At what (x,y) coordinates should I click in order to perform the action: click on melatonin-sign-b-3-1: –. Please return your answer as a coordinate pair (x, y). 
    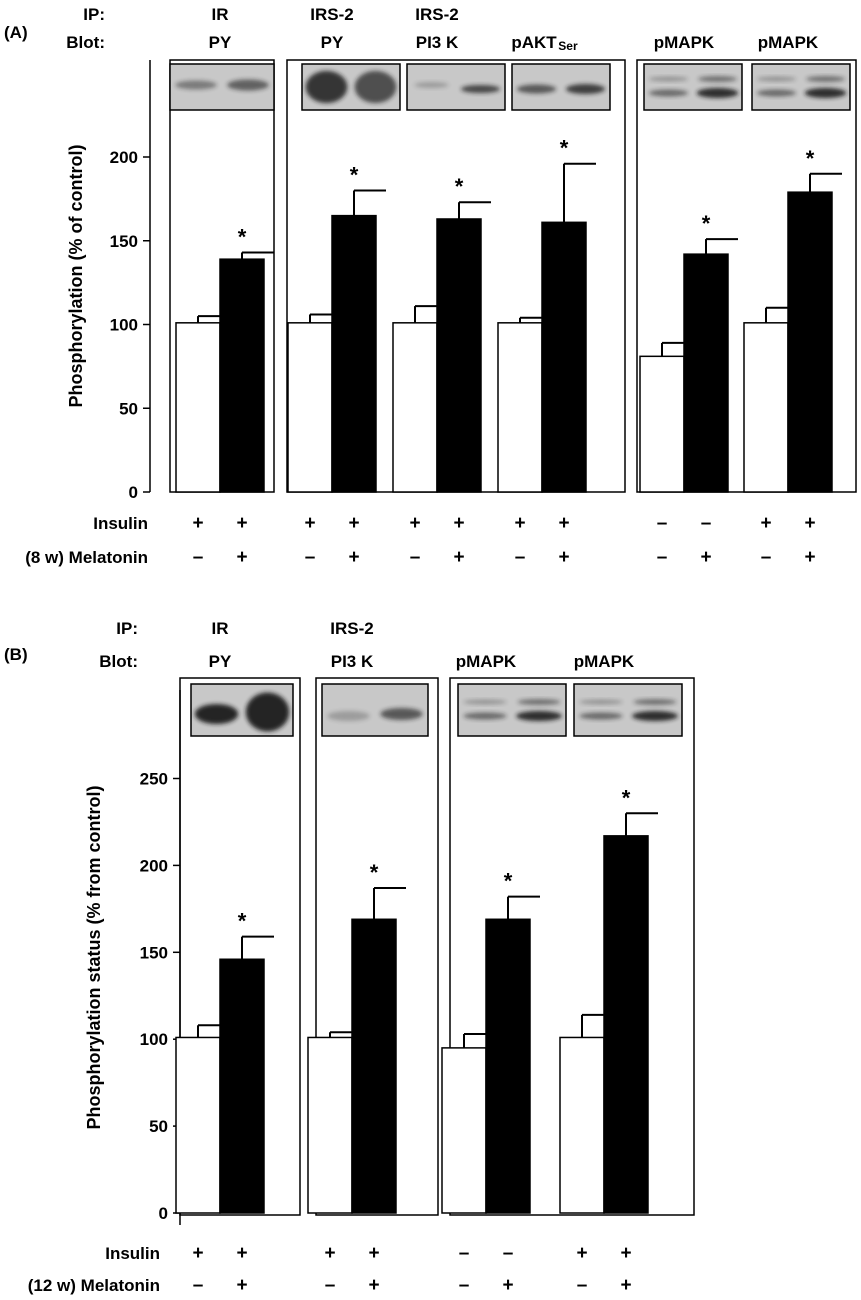
    Looking at the image, I should click on (464, 1285).